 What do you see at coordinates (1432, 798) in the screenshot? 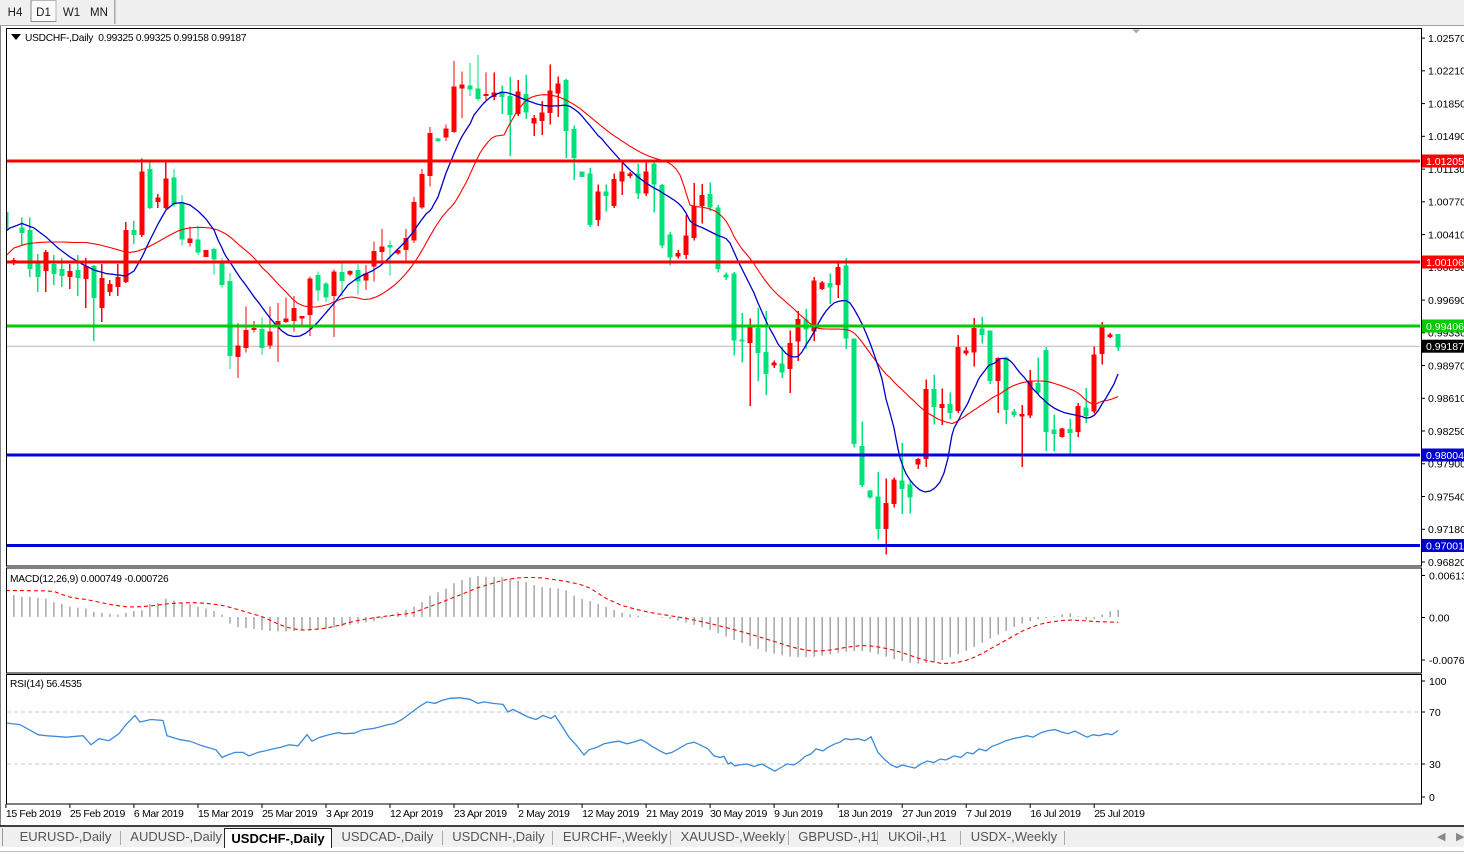
I see `svg-text: 0` at bounding box center [1432, 798].